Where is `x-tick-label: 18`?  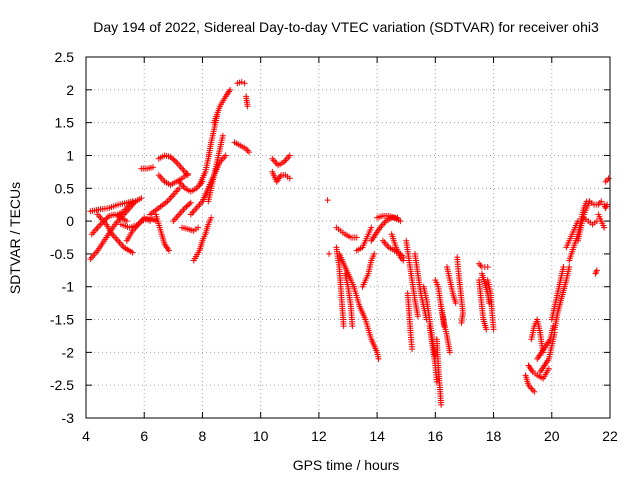 x-tick-label: 18 is located at coordinates (494, 436).